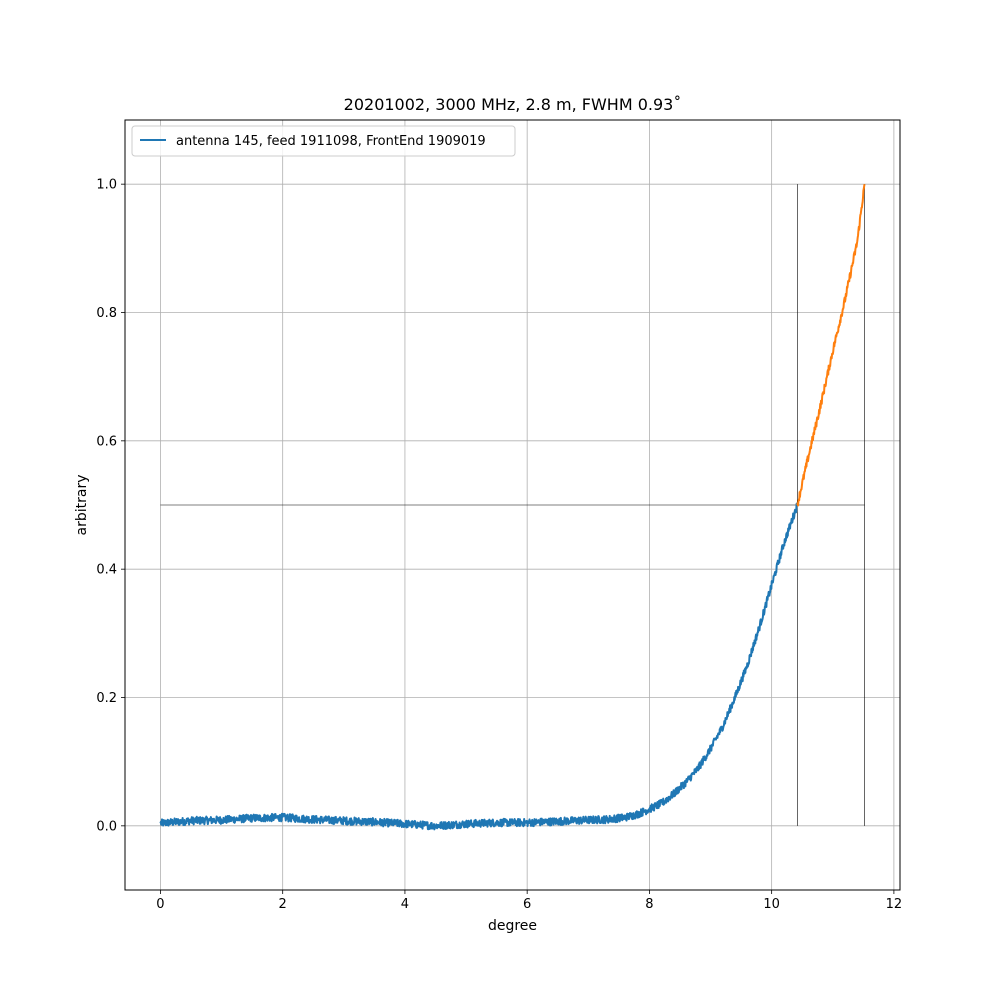 This screenshot has height=1000, width=1000. What do you see at coordinates (771, 904) in the screenshot?
I see `x-tick-label: 10` at bounding box center [771, 904].